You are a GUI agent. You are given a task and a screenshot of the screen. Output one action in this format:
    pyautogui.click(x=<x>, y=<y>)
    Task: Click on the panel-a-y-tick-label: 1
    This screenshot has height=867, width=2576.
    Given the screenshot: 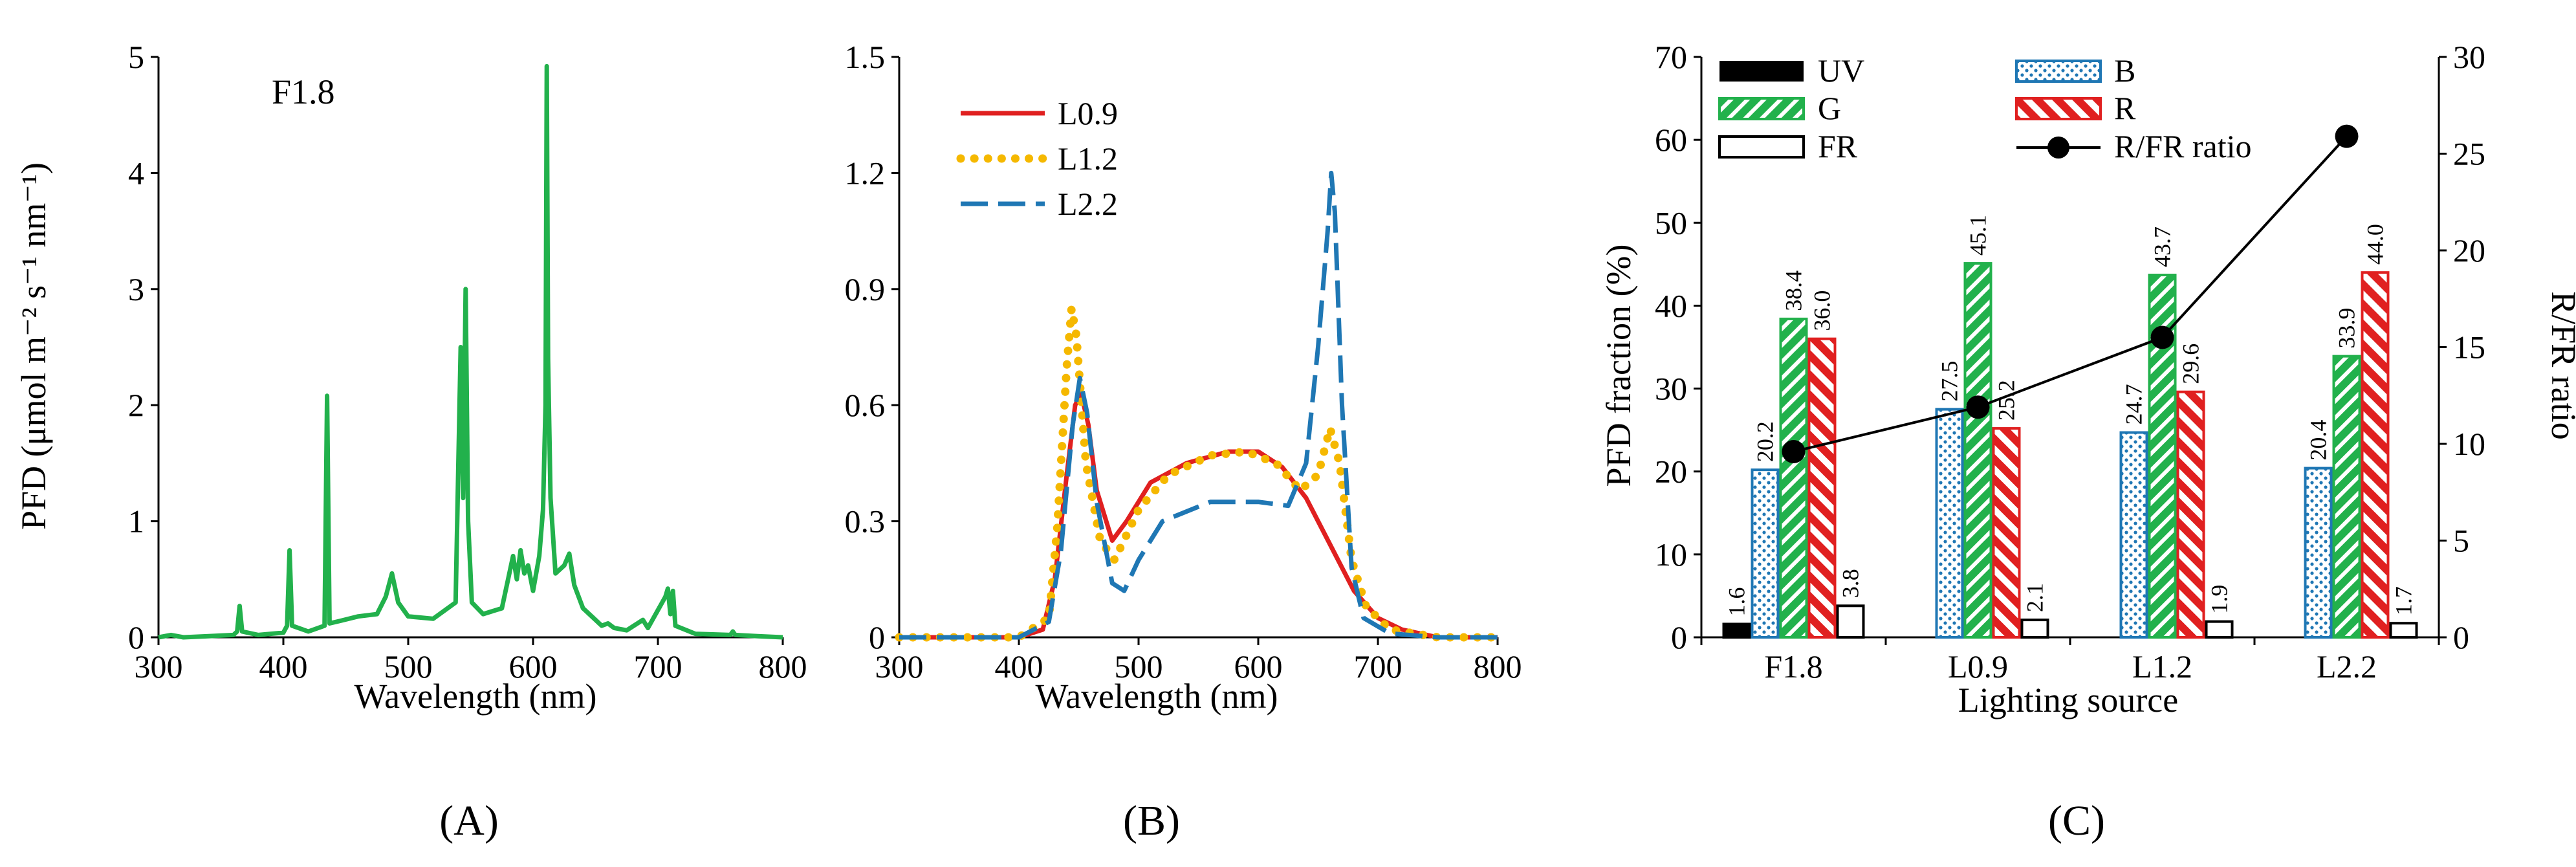 What is the action you would take?
    pyautogui.click(x=136, y=521)
    